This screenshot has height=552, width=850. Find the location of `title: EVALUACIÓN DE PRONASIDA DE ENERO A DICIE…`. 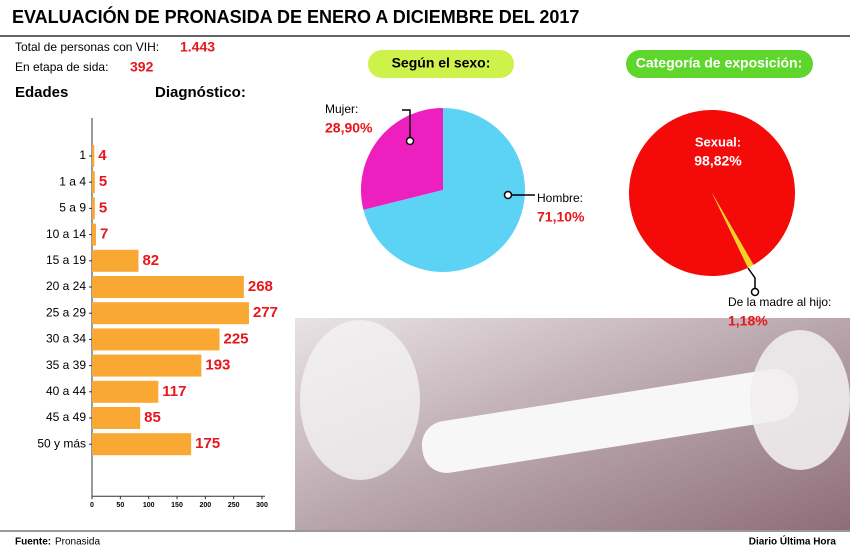

title: EVALUACIÓN DE PRONASIDA DE ENERO A DICIE… is located at coordinates (295, 16).